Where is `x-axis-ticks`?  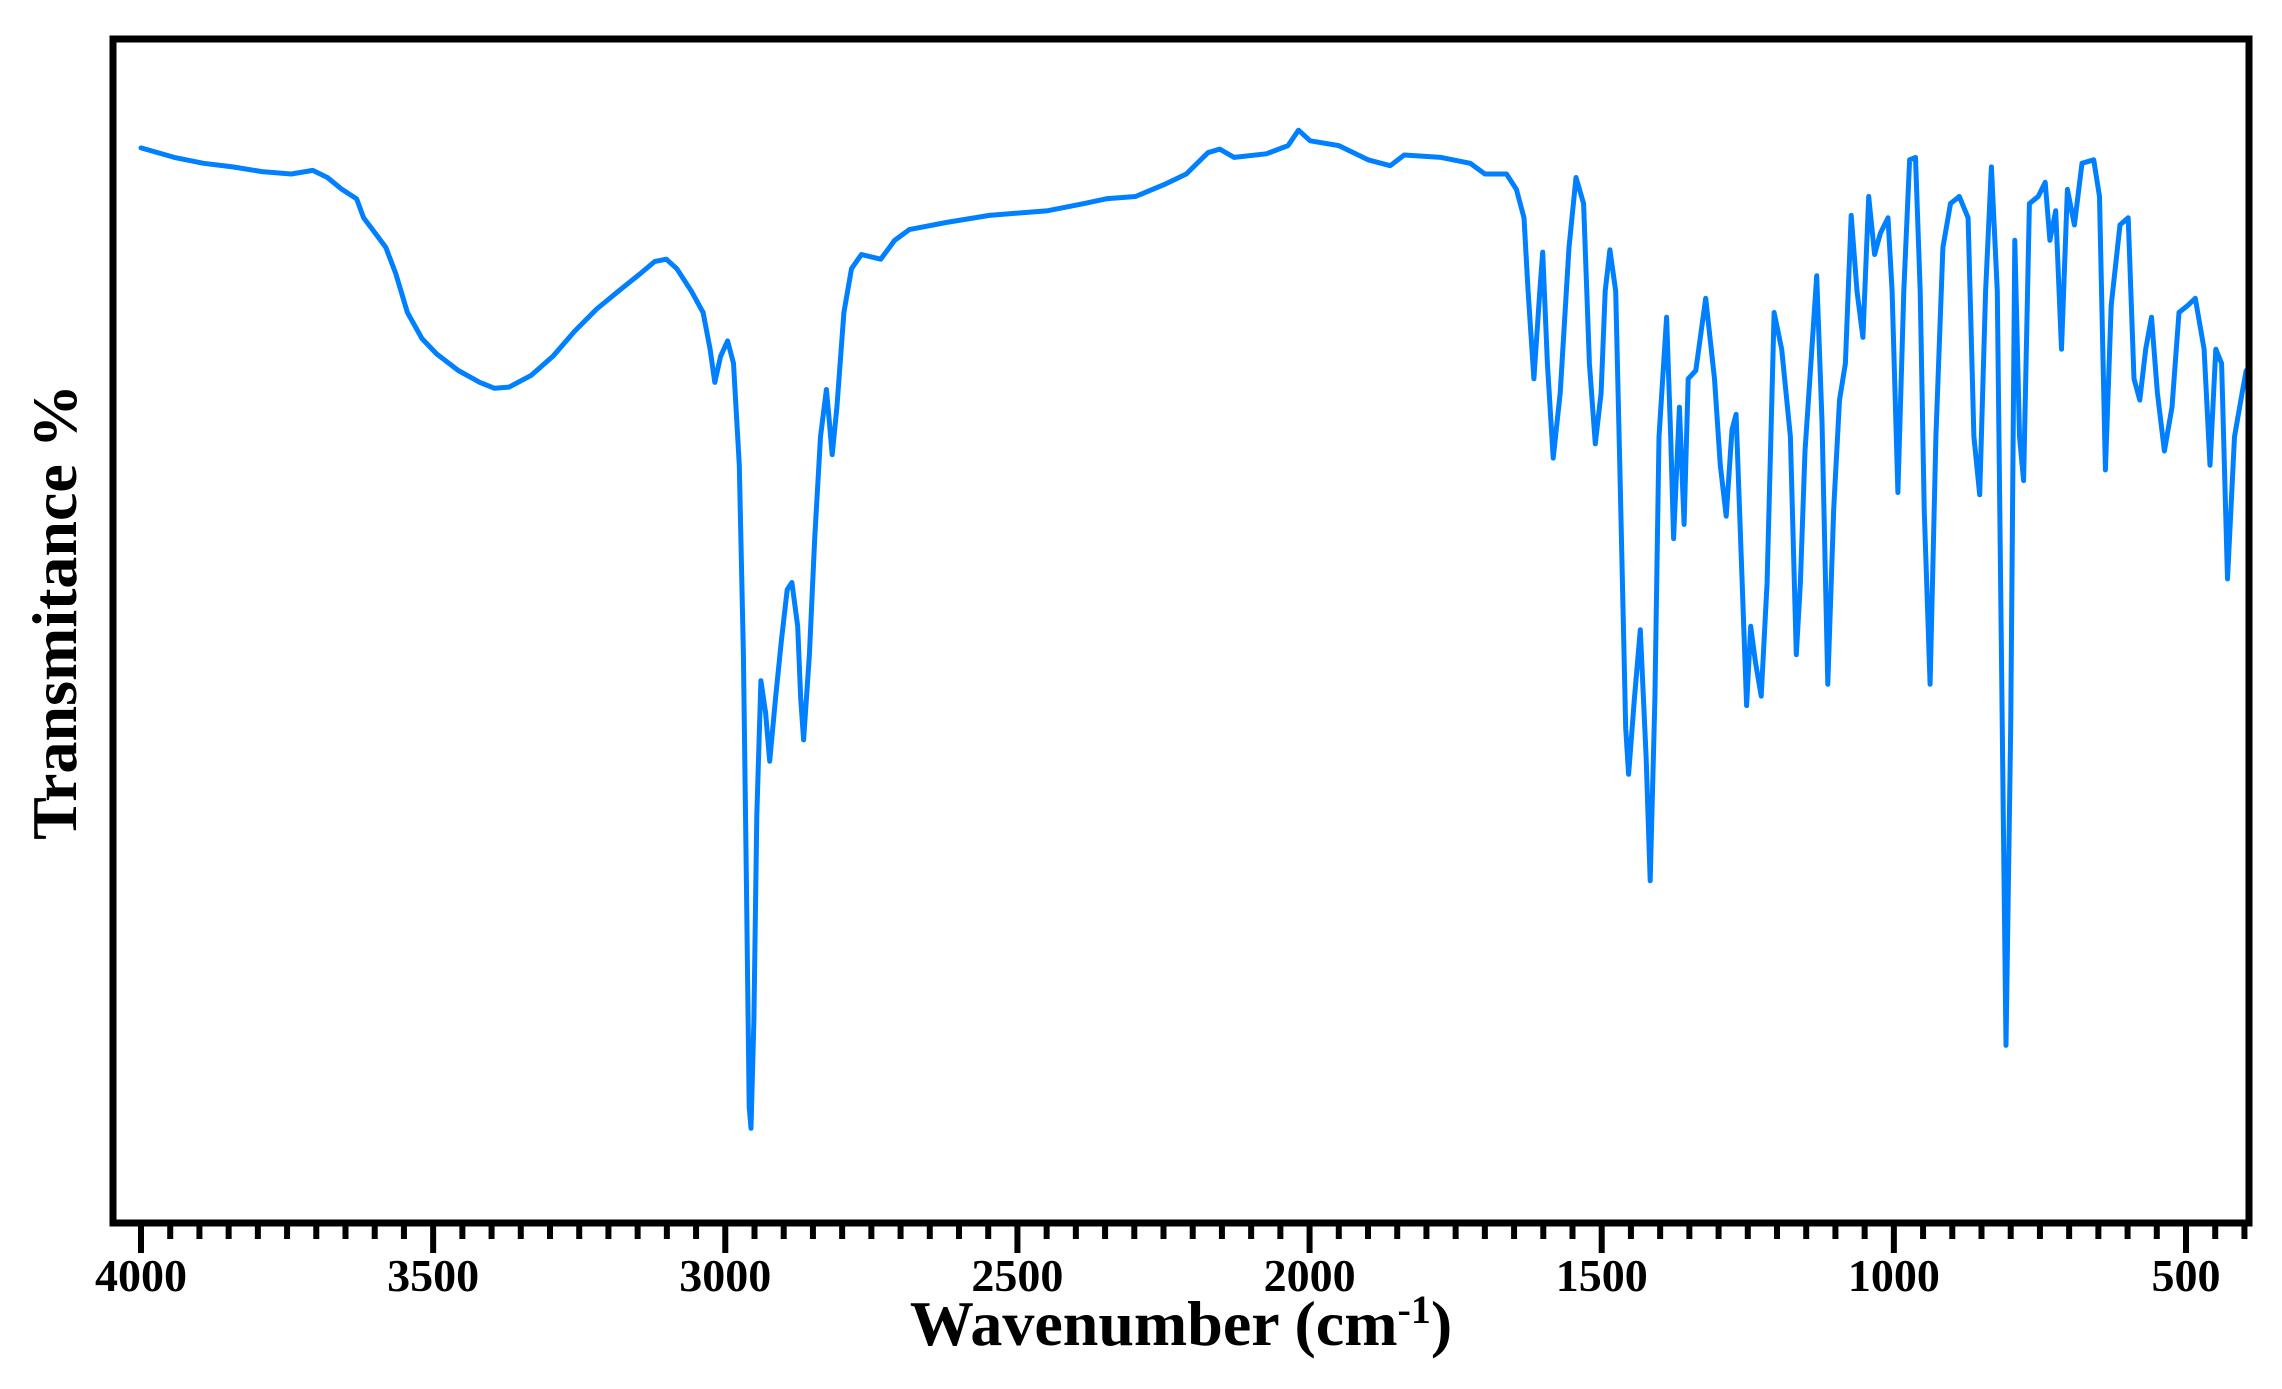
x-axis-ticks is located at coordinates (1193, 1239).